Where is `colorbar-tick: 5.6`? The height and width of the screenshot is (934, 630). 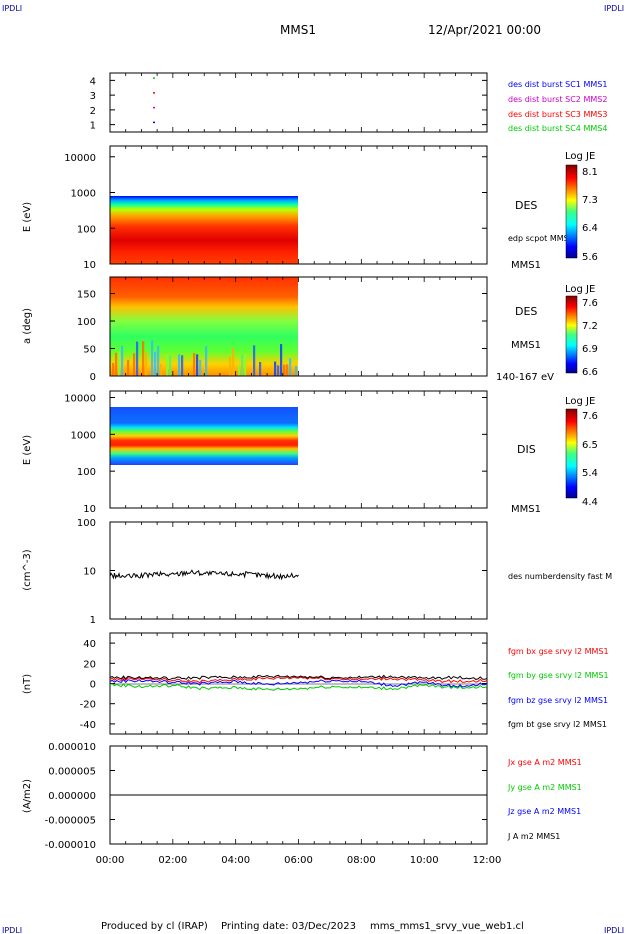 colorbar-tick: 5.6 is located at coordinates (590, 257).